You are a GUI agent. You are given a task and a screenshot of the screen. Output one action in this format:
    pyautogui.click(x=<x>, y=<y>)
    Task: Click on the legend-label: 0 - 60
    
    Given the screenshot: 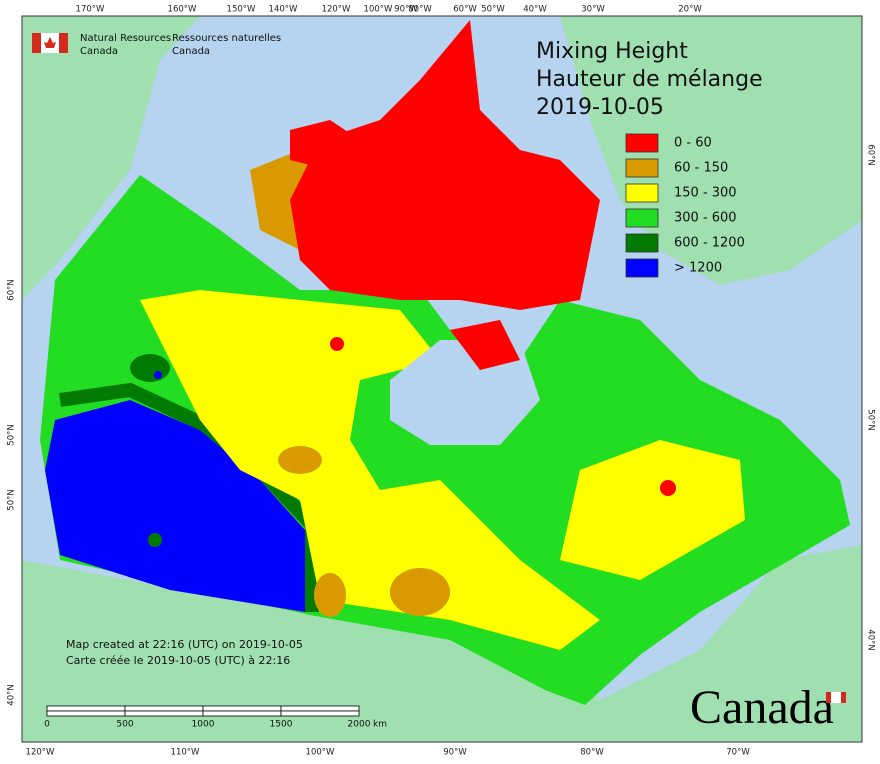 What is the action you would take?
    pyautogui.click(x=693, y=143)
    